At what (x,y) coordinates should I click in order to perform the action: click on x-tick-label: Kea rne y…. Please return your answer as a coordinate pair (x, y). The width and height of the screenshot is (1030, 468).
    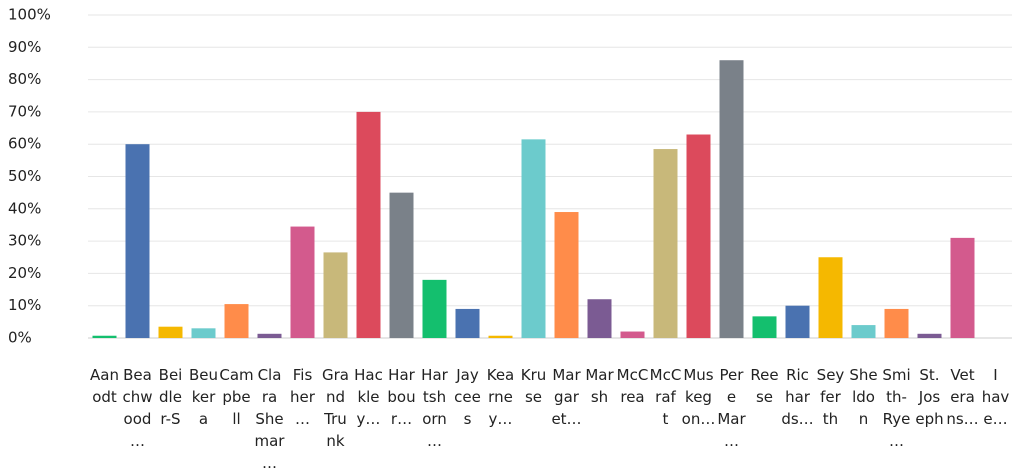
    Looking at the image, I should click on (501, 397).